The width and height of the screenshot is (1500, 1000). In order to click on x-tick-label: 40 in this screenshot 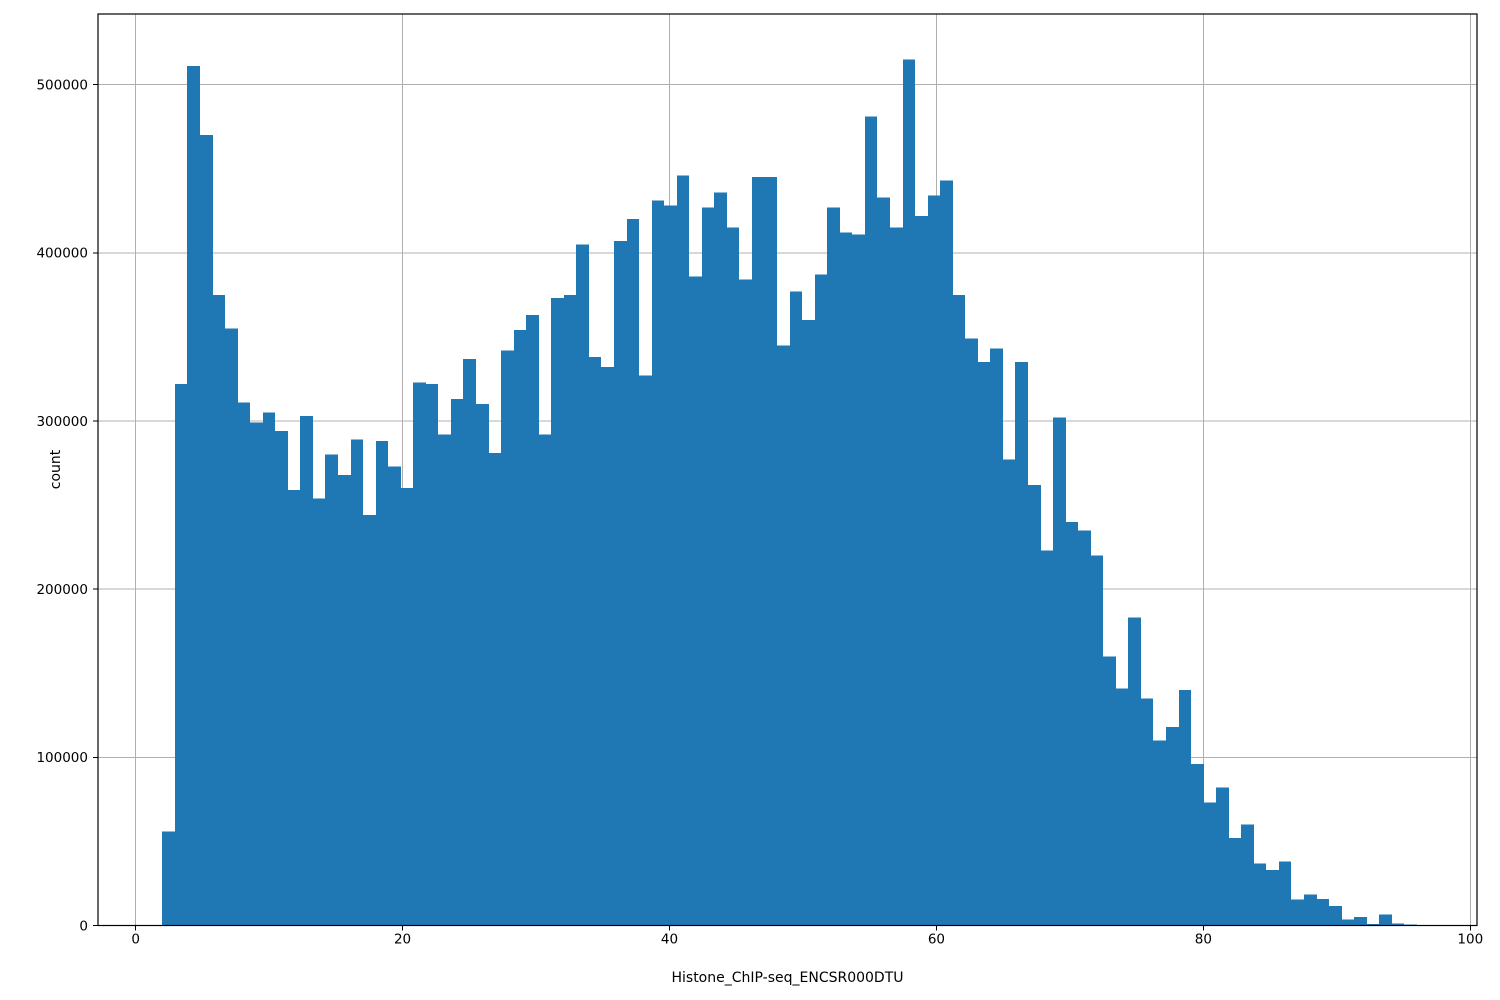, I will do `click(669, 940)`.